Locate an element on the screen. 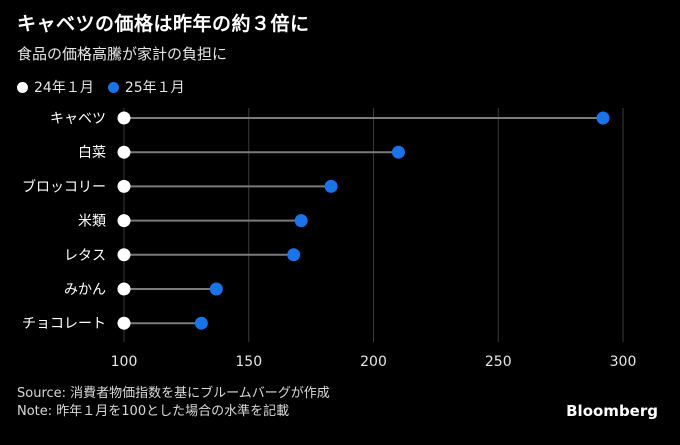 The width and height of the screenshot is (680, 445). footnote: Note: 昨年１月を100とした場合の水準を記載 is located at coordinates (153, 411).